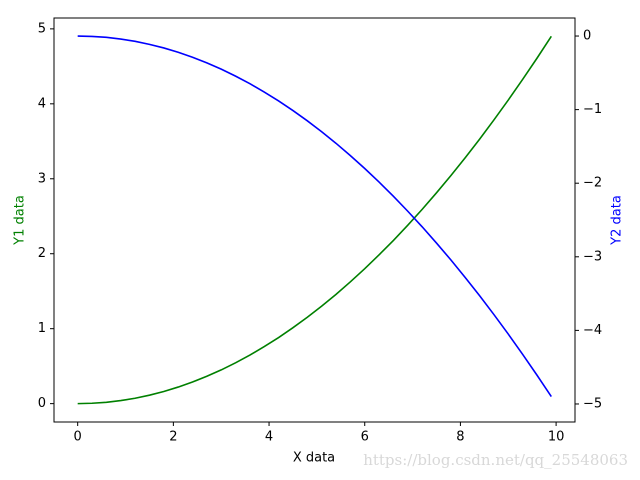  Describe the element at coordinates (556, 437) in the screenshot. I see `x-tick-label: 10` at that location.